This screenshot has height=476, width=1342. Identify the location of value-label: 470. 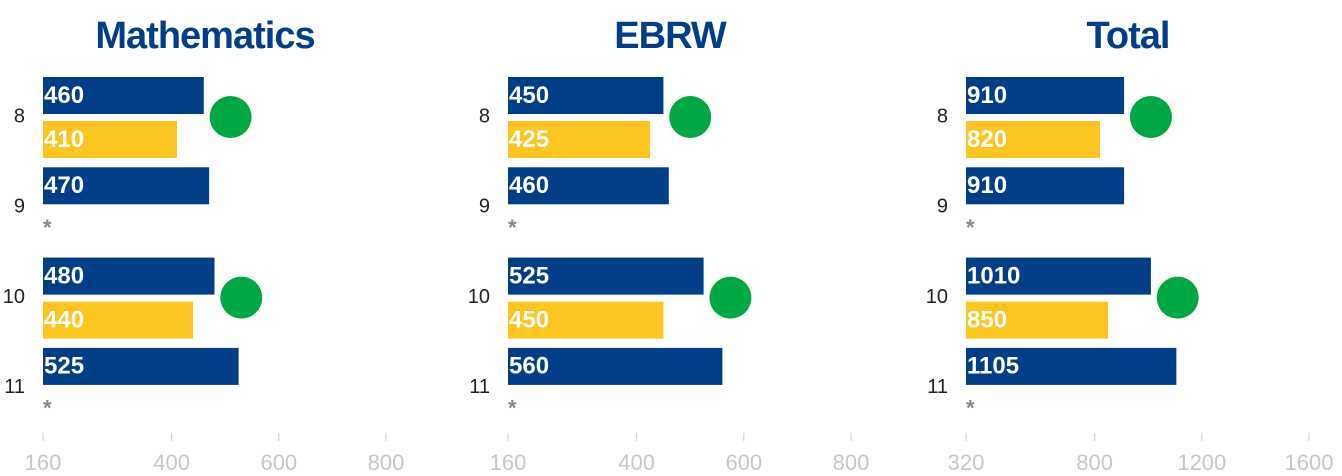
(64, 185).